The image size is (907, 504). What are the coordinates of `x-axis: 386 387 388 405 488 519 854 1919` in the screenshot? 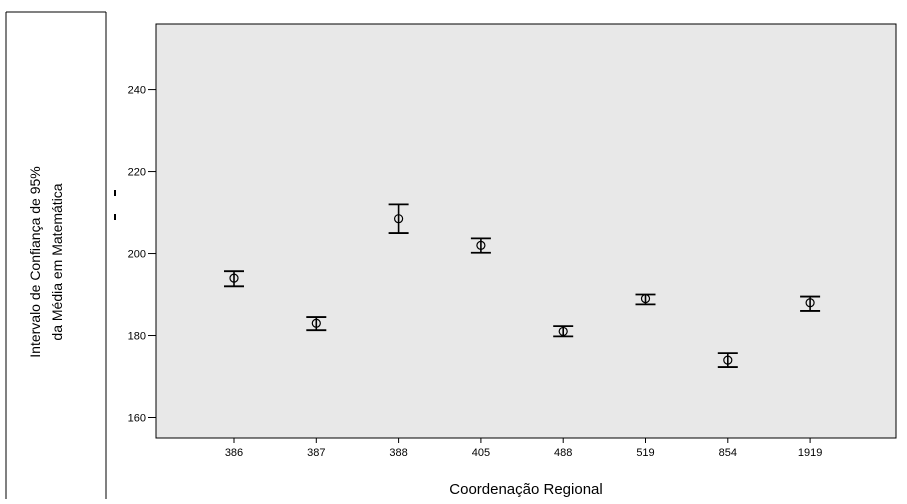 It's located at (523, 448).